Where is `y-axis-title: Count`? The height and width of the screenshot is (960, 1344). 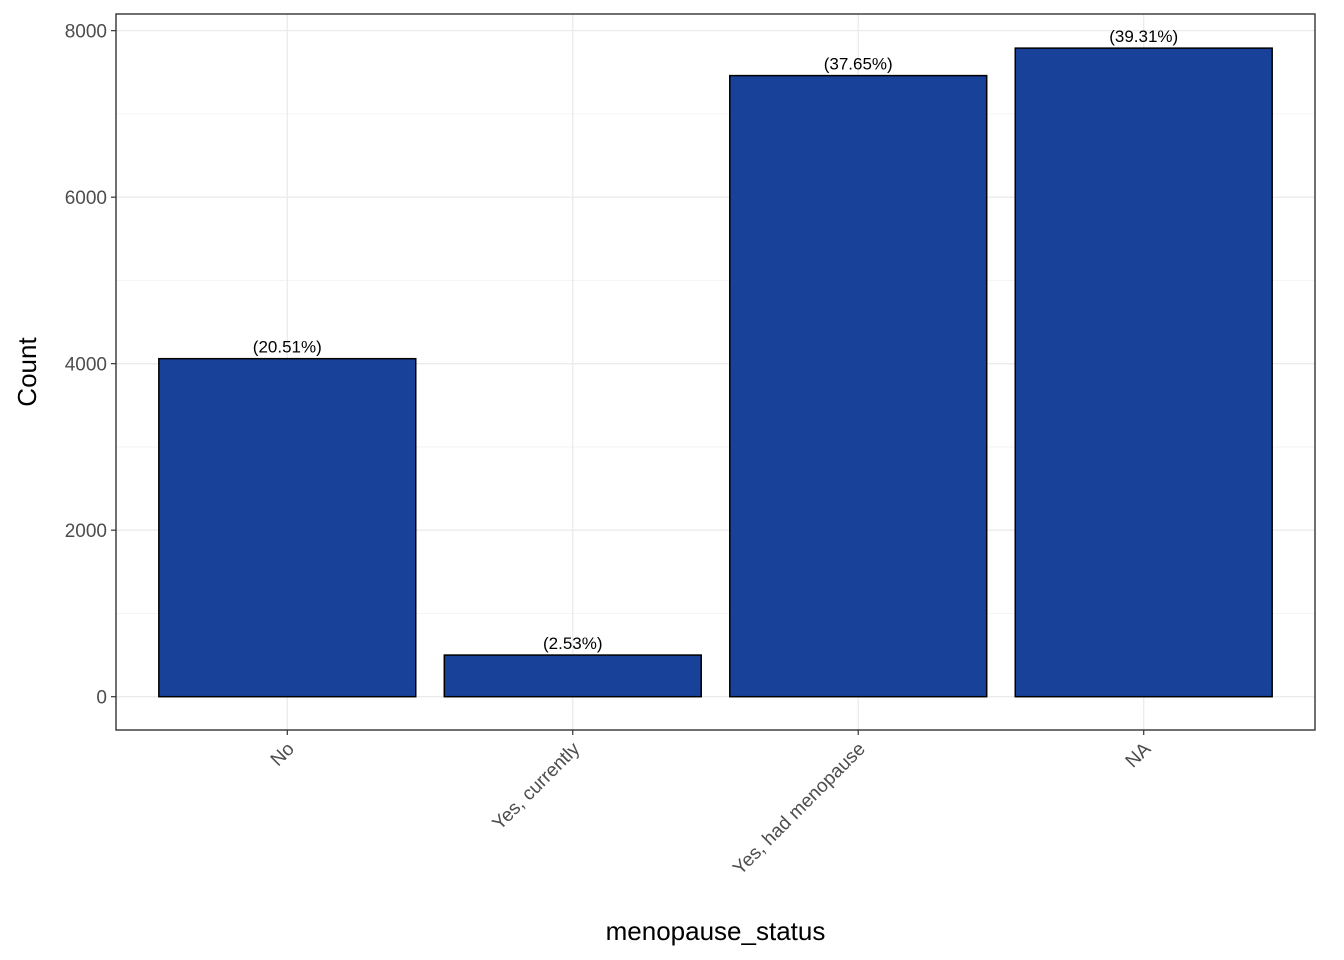 y-axis-title: Count is located at coordinates (27, 372).